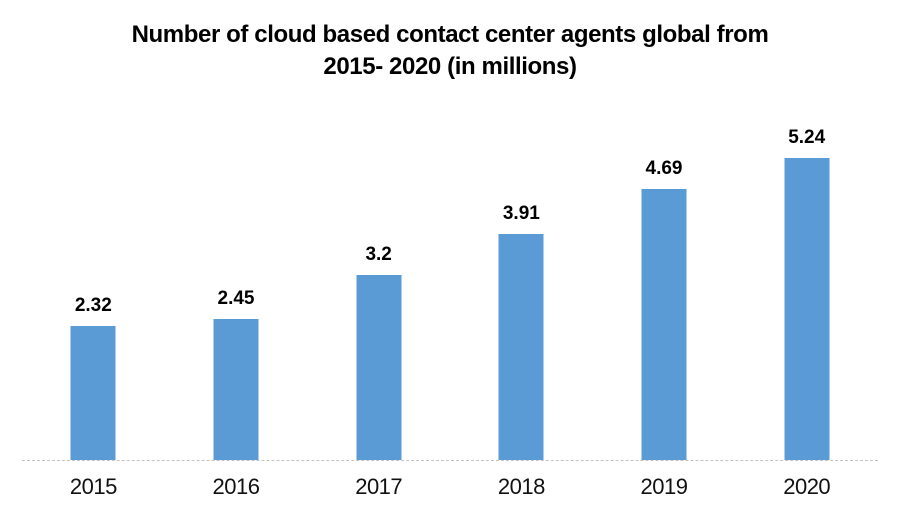 The width and height of the screenshot is (900, 525). Describe the element at coordinates (521, 486) in the screenshot. I see `x-axis-label-2018: 2018` at that location.